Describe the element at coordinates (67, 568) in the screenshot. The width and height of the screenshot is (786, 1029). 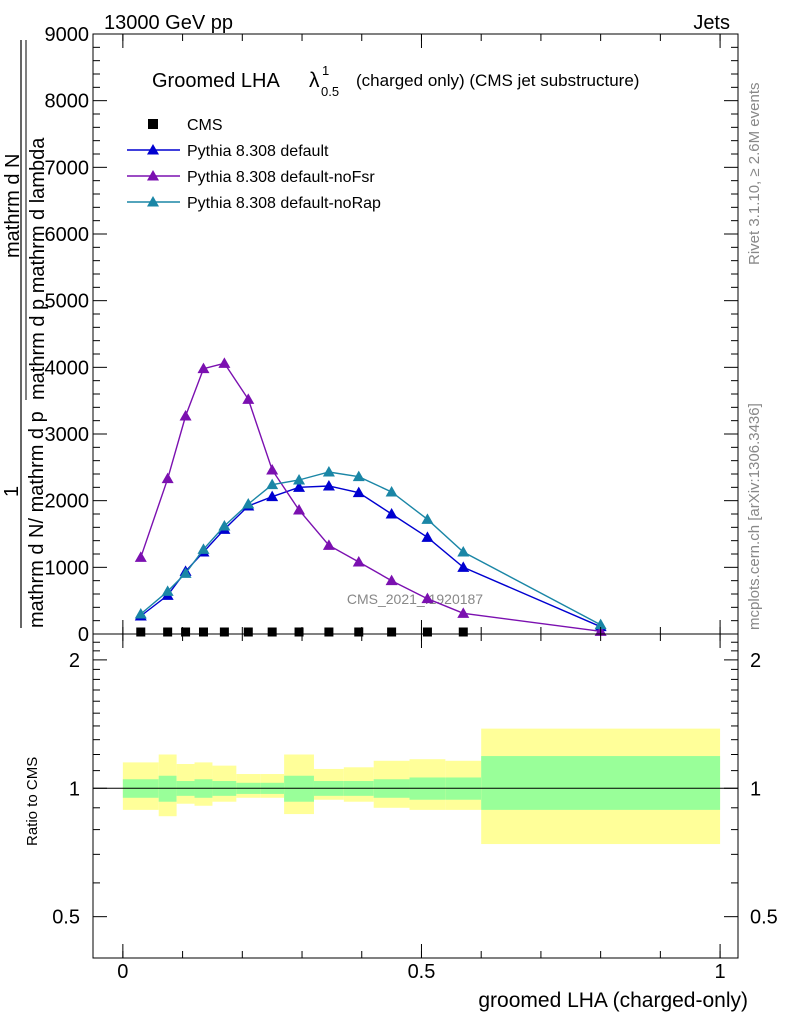
I see `y-tick-label: 1000` at that location.